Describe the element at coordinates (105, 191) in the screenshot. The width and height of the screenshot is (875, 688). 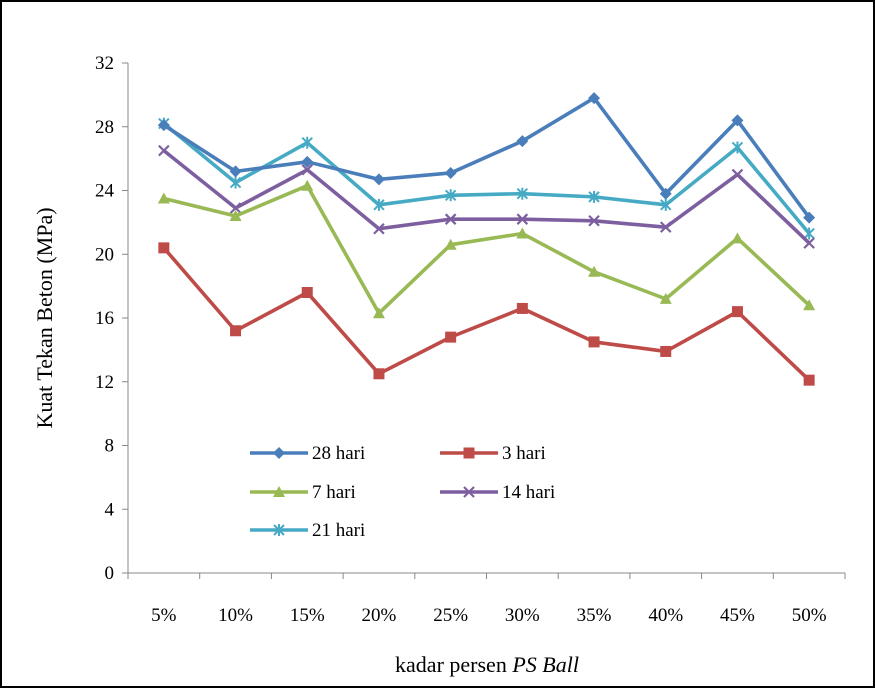
I see `y-tick-label: 24` at that location.